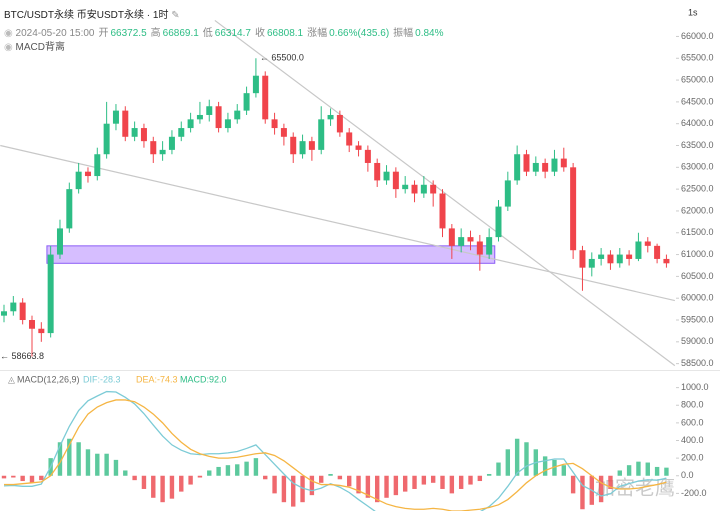 The image size is (720, 511). What do you see at coordinates (102, 379) in the screenshot?
I see `legend-entry: DIF:-28.3` at bounding box center [102, 379].